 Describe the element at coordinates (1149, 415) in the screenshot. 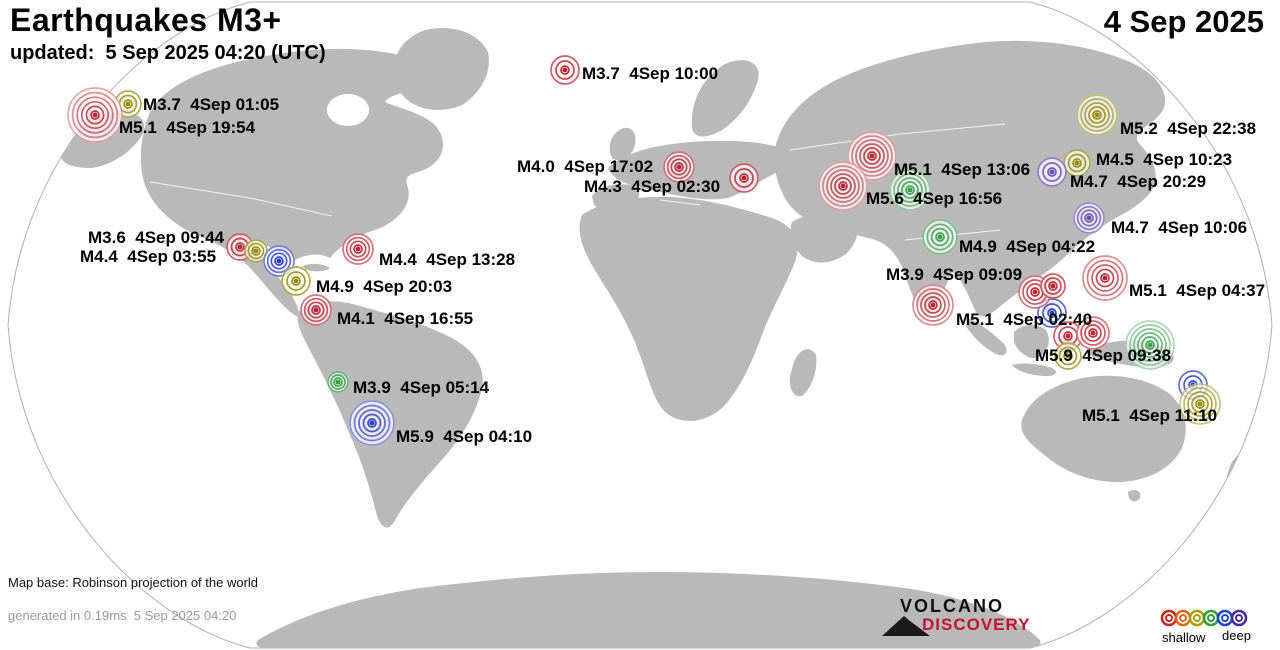

I see `quake-label: M5.1 4Sep 11:10` at that location.